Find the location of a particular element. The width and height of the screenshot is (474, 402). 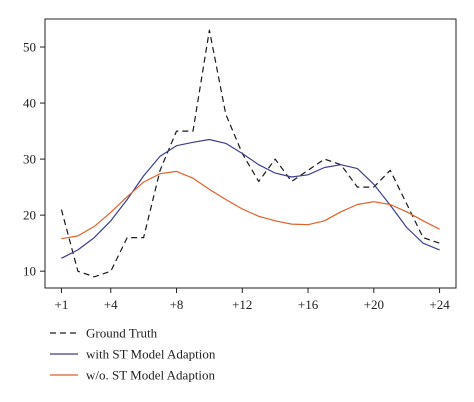

x-tick-label: +8 is located at coordinates (177, 304).